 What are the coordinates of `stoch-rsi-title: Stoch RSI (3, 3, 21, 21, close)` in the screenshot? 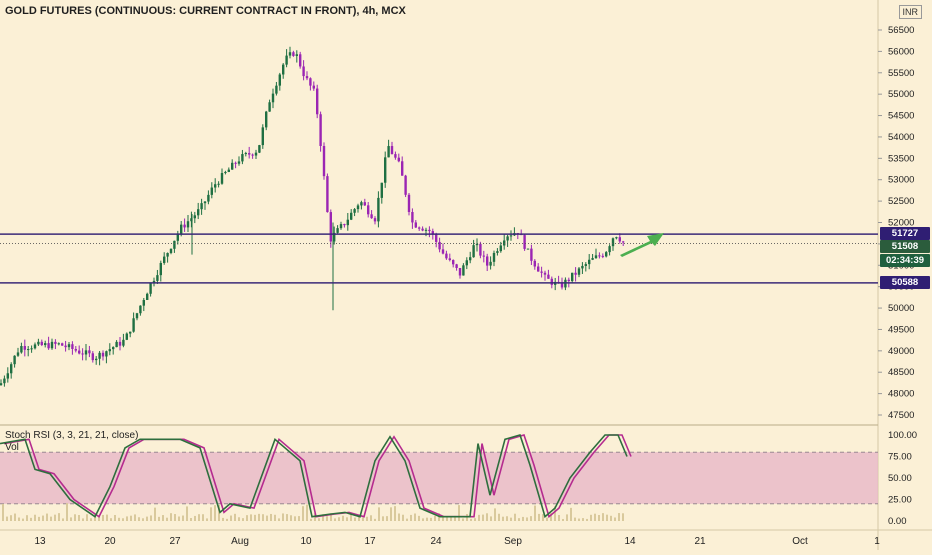 It's located at (72, 435).